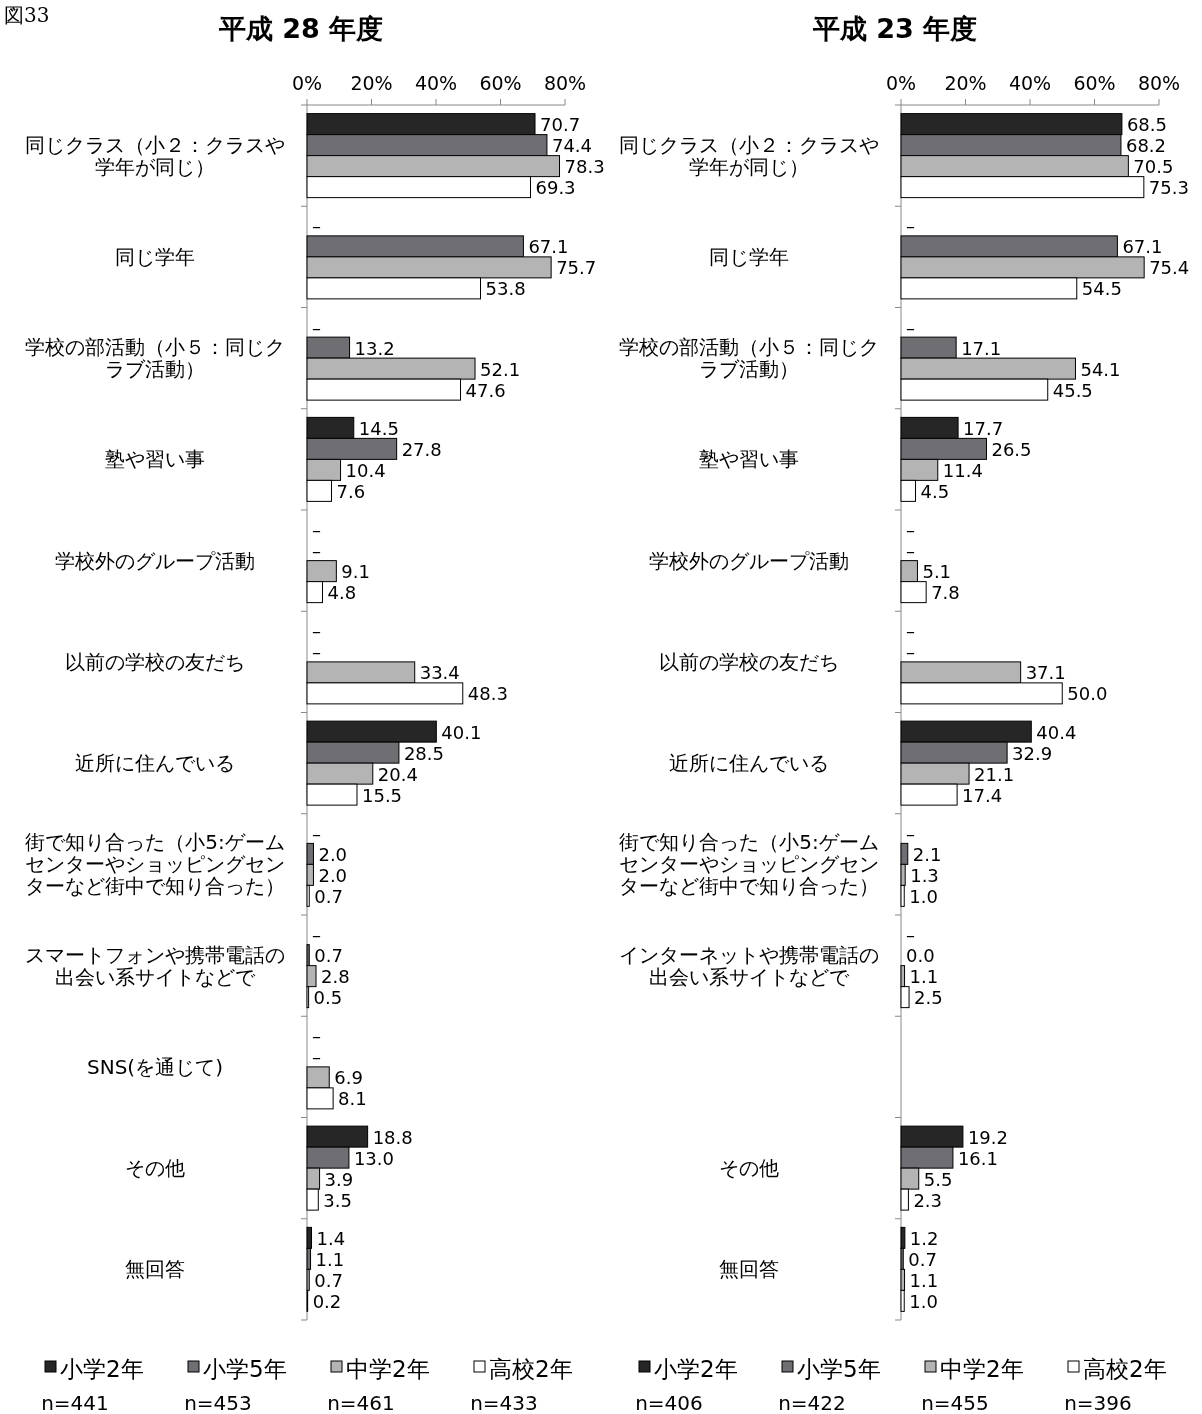  I want to click on text: 図33, so click(27, 15).